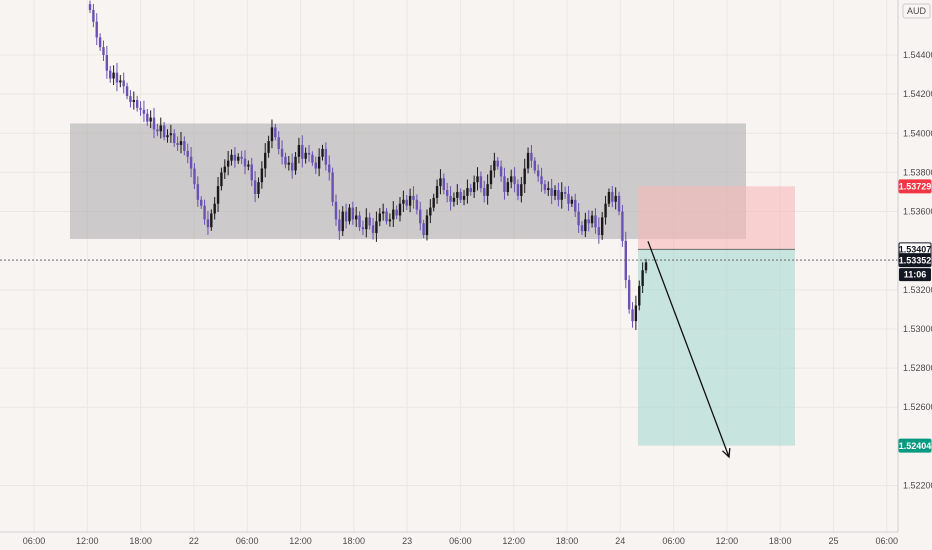 This screenshot has height=550, width=932. I want to click on price-tag: 1.52404, so click(915, 445).